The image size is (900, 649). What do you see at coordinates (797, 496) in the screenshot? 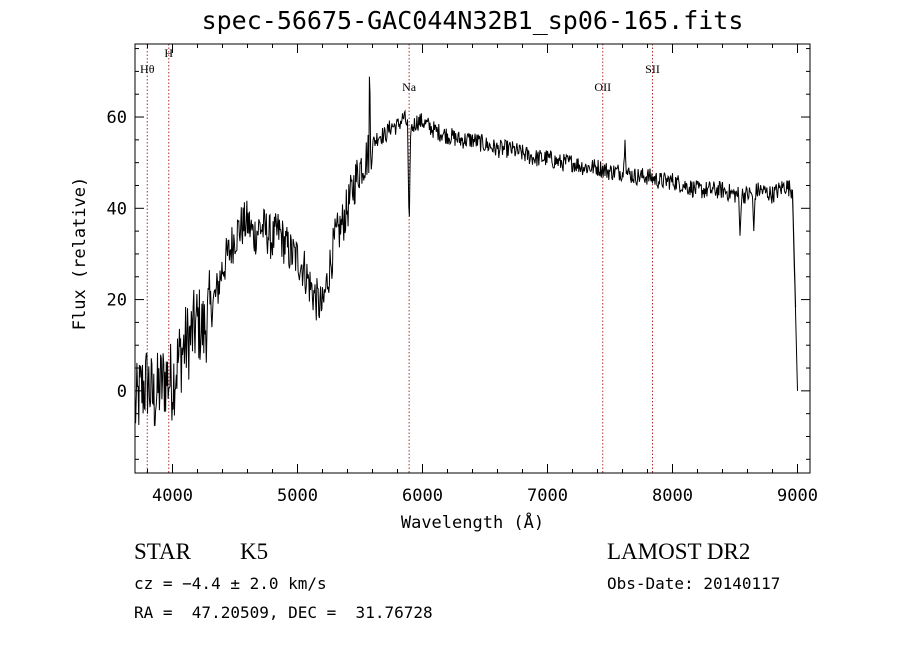
I see `x-tick-label: 9000` at bounding box center [797, 496].